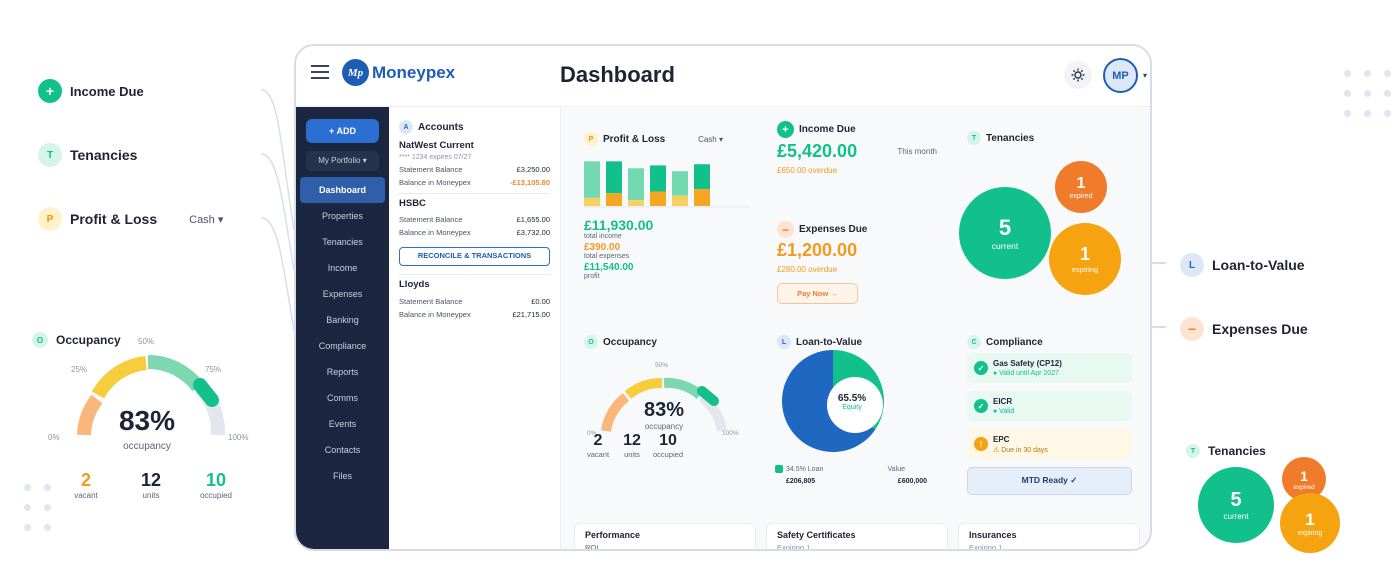 The width and height of the screenshot is (1400, 580). What do you see at coordinates (474, 127) in the screenshot?
I see `accounts-title: A Accounts` at bounding box center [474, 127].